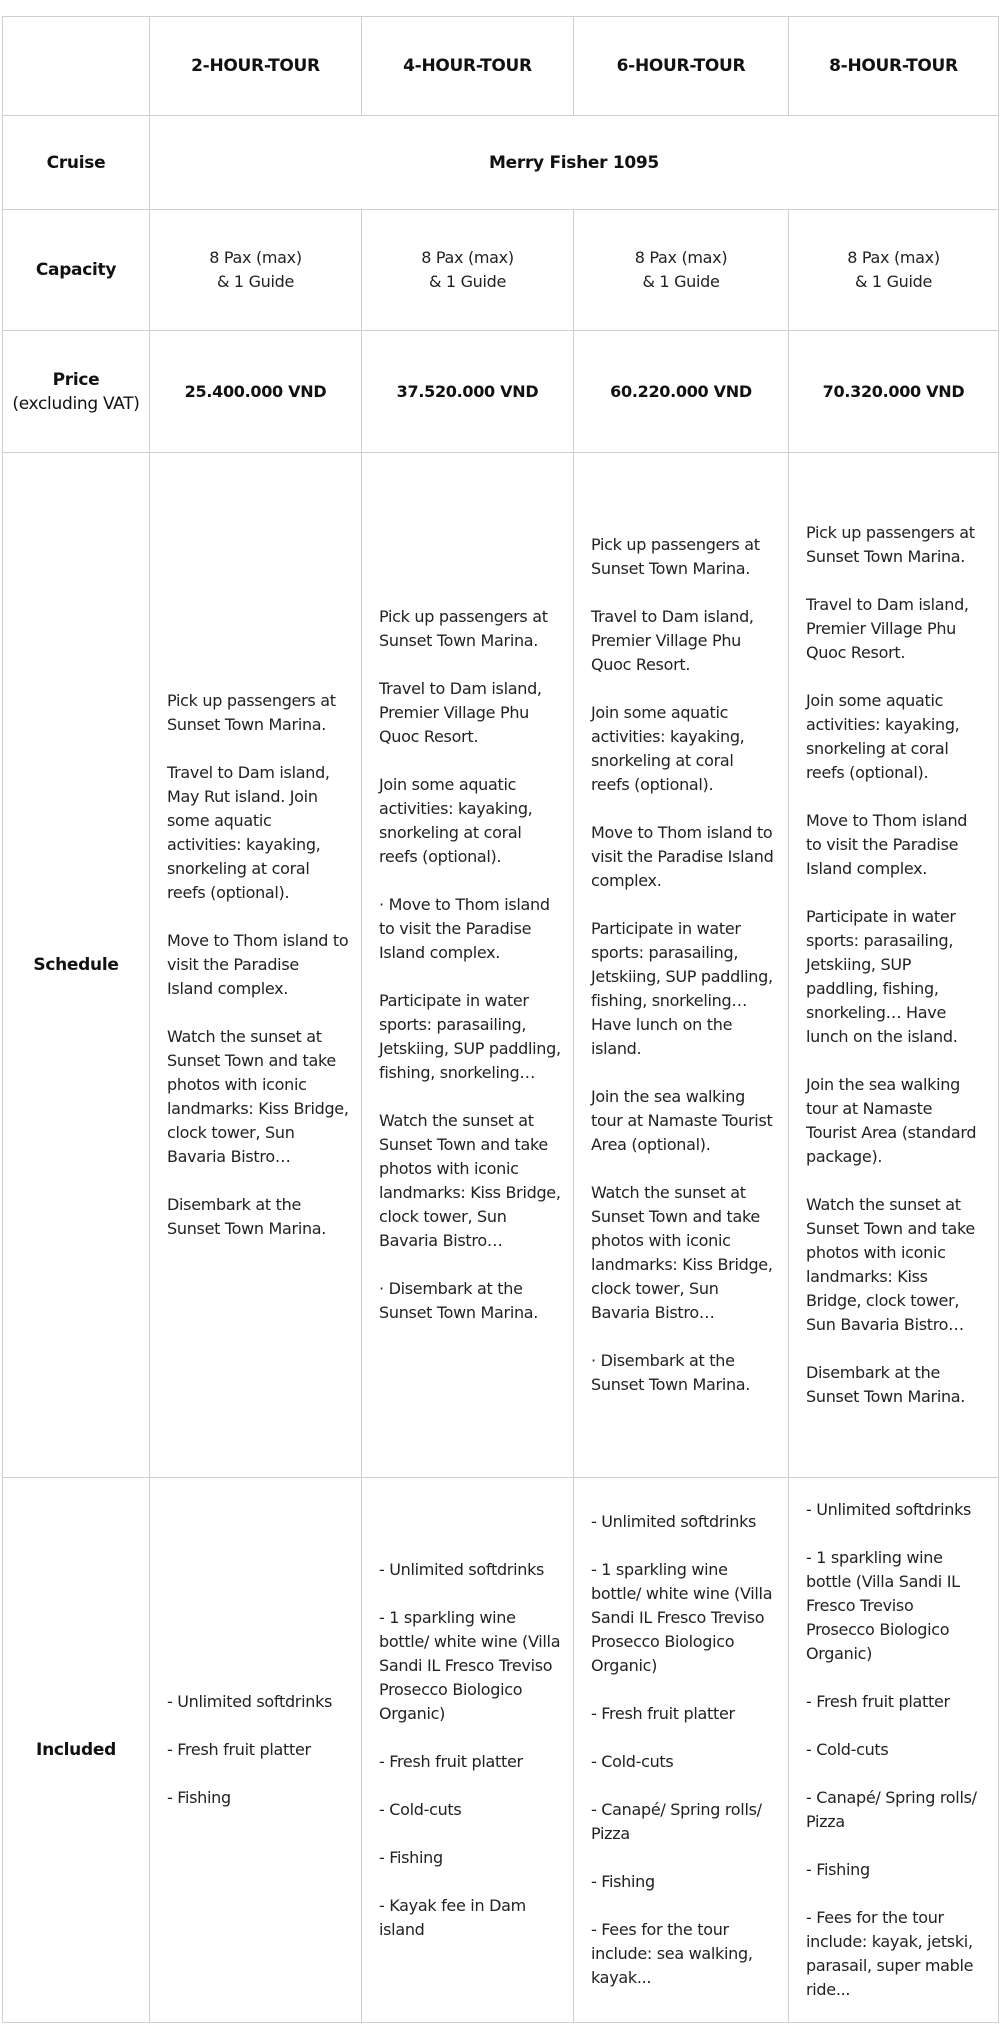 The width and height of the screenshot is (999, 2035). What do you see at coordinates (76, 162) in the screenshot?
I see `cruise-label: Cruise` at bounding box center [76, 162].